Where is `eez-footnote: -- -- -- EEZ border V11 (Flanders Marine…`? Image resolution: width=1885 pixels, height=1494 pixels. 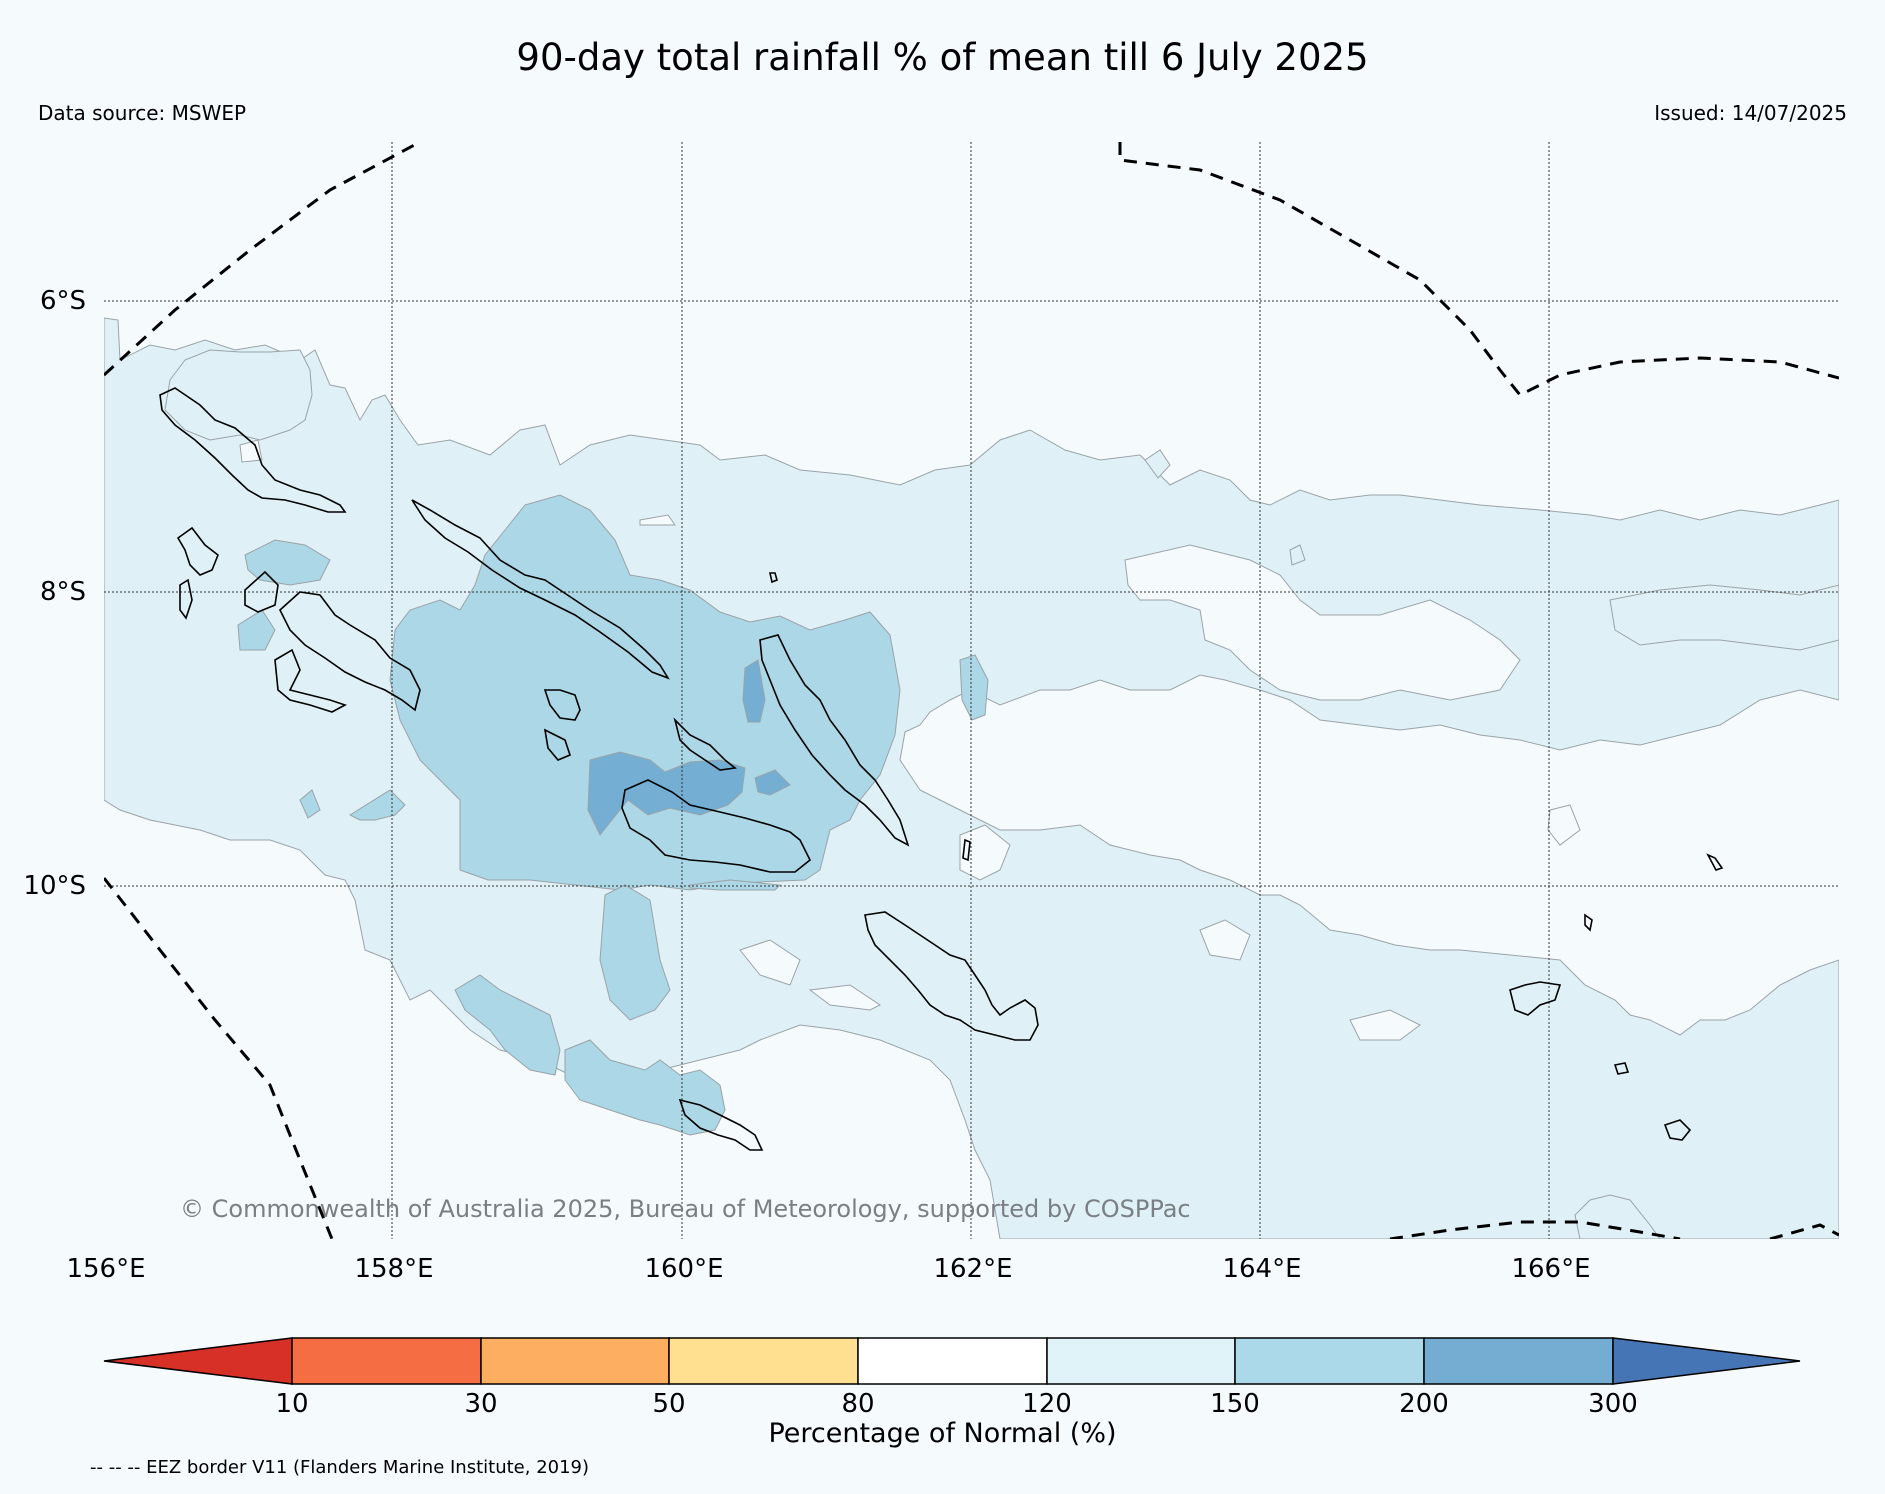 eez-footnote: -- -- -- EEZ border V11 (Flanders Marine… is located at coordinates (340, 1467).